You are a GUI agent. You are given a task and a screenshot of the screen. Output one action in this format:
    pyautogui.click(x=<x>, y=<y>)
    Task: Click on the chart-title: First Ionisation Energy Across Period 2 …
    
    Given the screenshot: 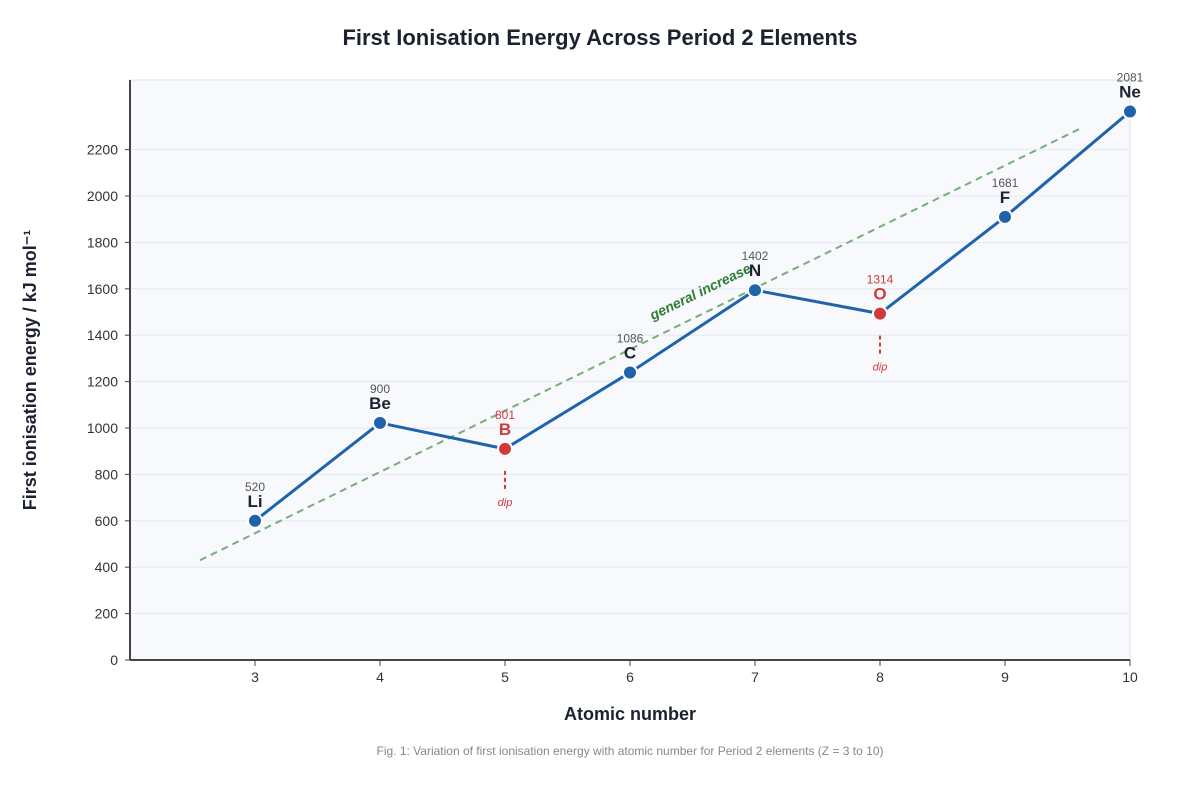 What is the action you would take?
    pyautogui.click(x=599, y=37)
    